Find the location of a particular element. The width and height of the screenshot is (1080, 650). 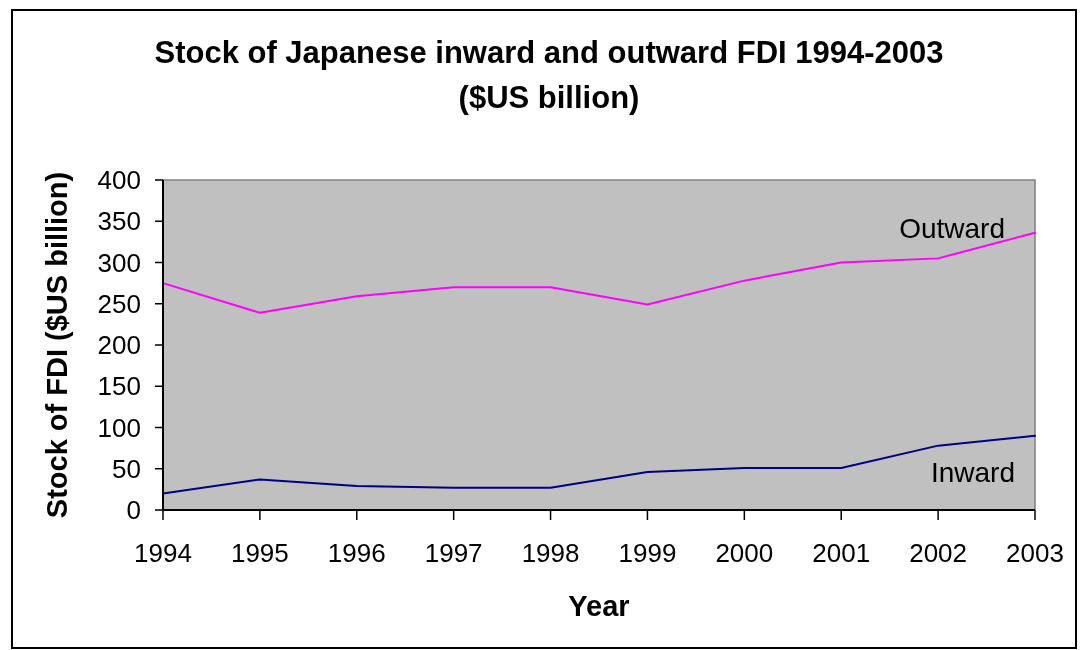

y-tick-label: 50 is located at coordinates (126, 468).